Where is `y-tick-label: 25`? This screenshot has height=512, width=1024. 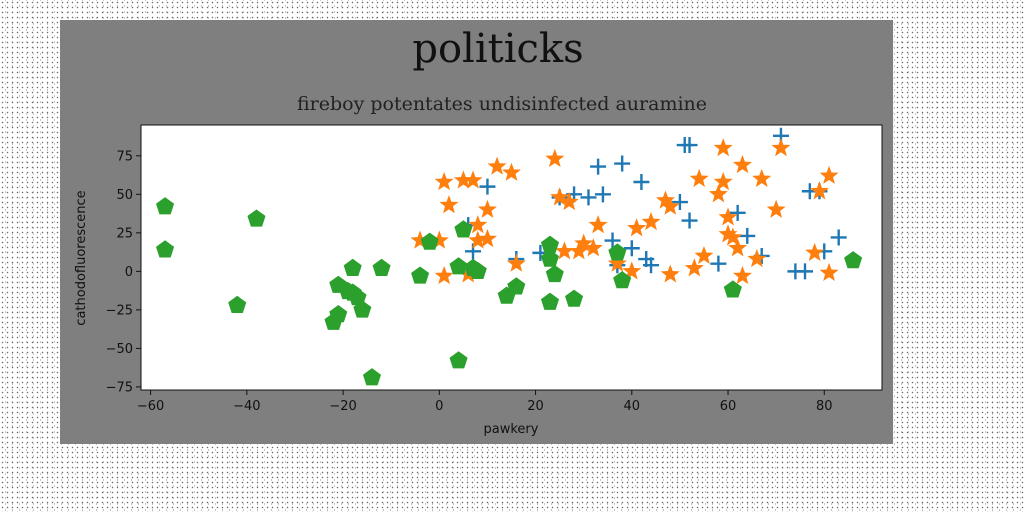
y-tick-label: 25 is located at coordinates (124, 233).